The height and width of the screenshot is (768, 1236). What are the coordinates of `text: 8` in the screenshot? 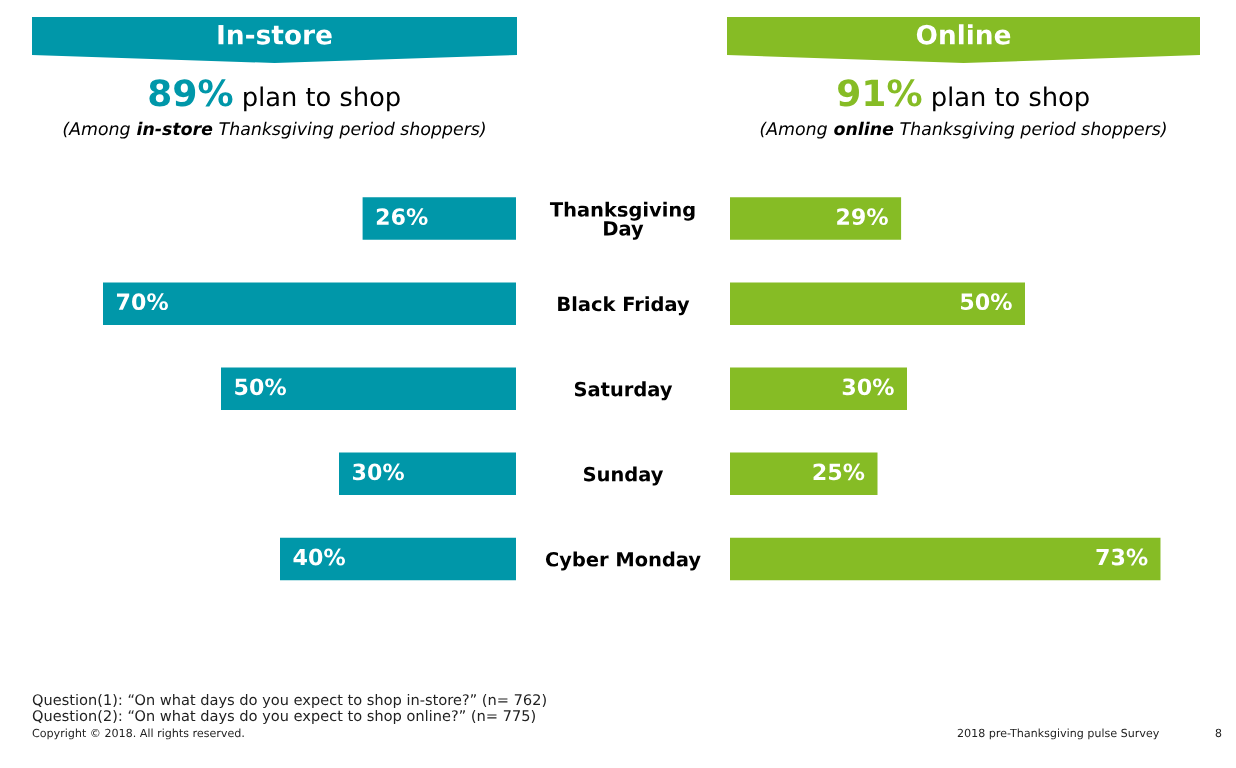 It's located at (1218, 733).